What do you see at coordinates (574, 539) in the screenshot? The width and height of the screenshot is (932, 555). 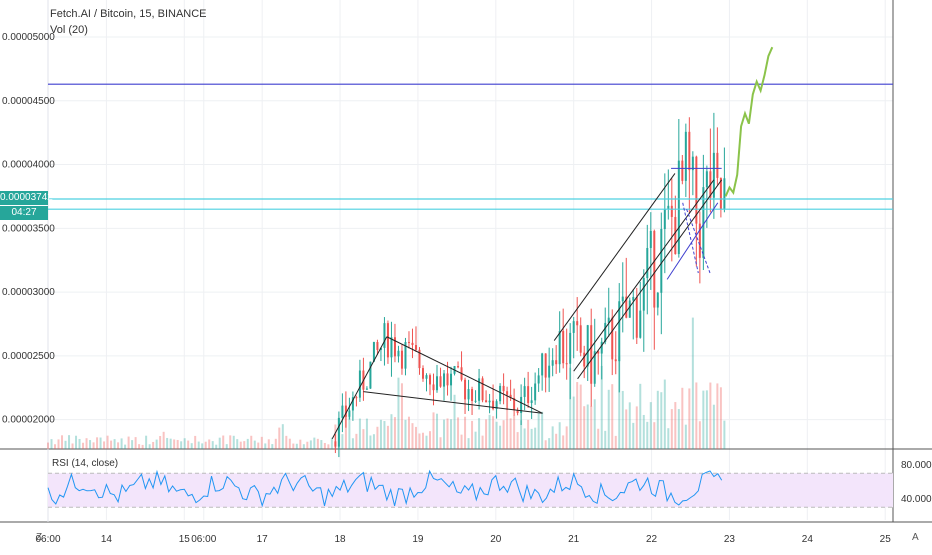 I see `x-tick-label: 21` at bounding box center [574, 539].